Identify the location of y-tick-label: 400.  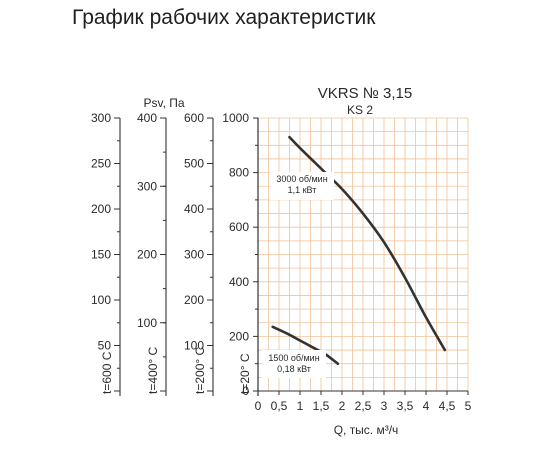
(239, 282).